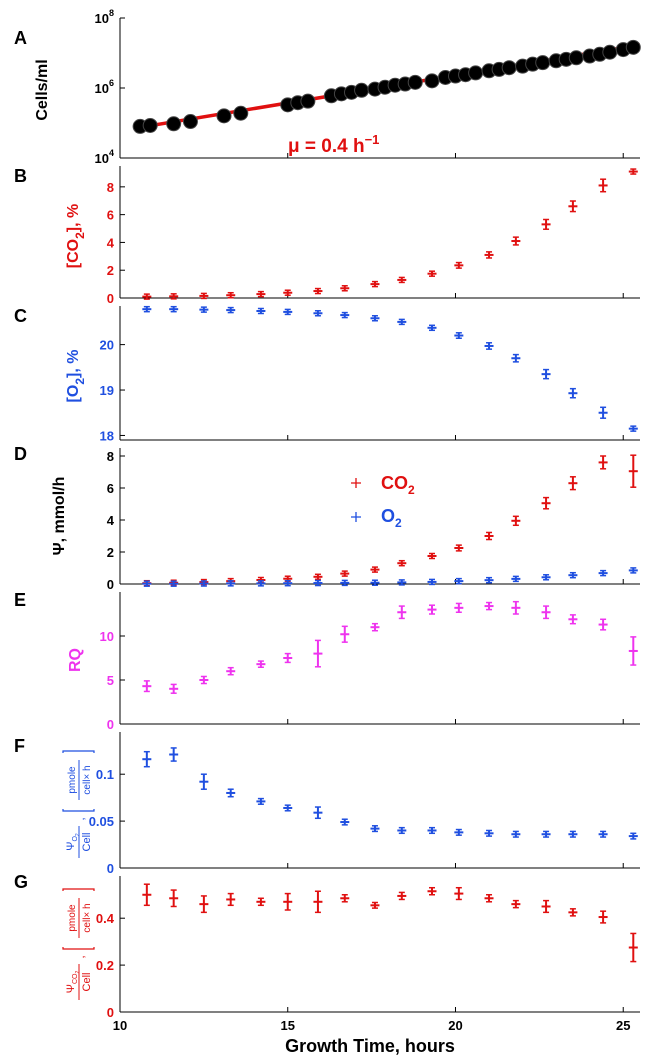 This screenshot has height=1058, width=645. What do you see at coordinates (87, 917) in the screenshot?
I see `svg-text: cell× h` at bounding box center [87, 917].